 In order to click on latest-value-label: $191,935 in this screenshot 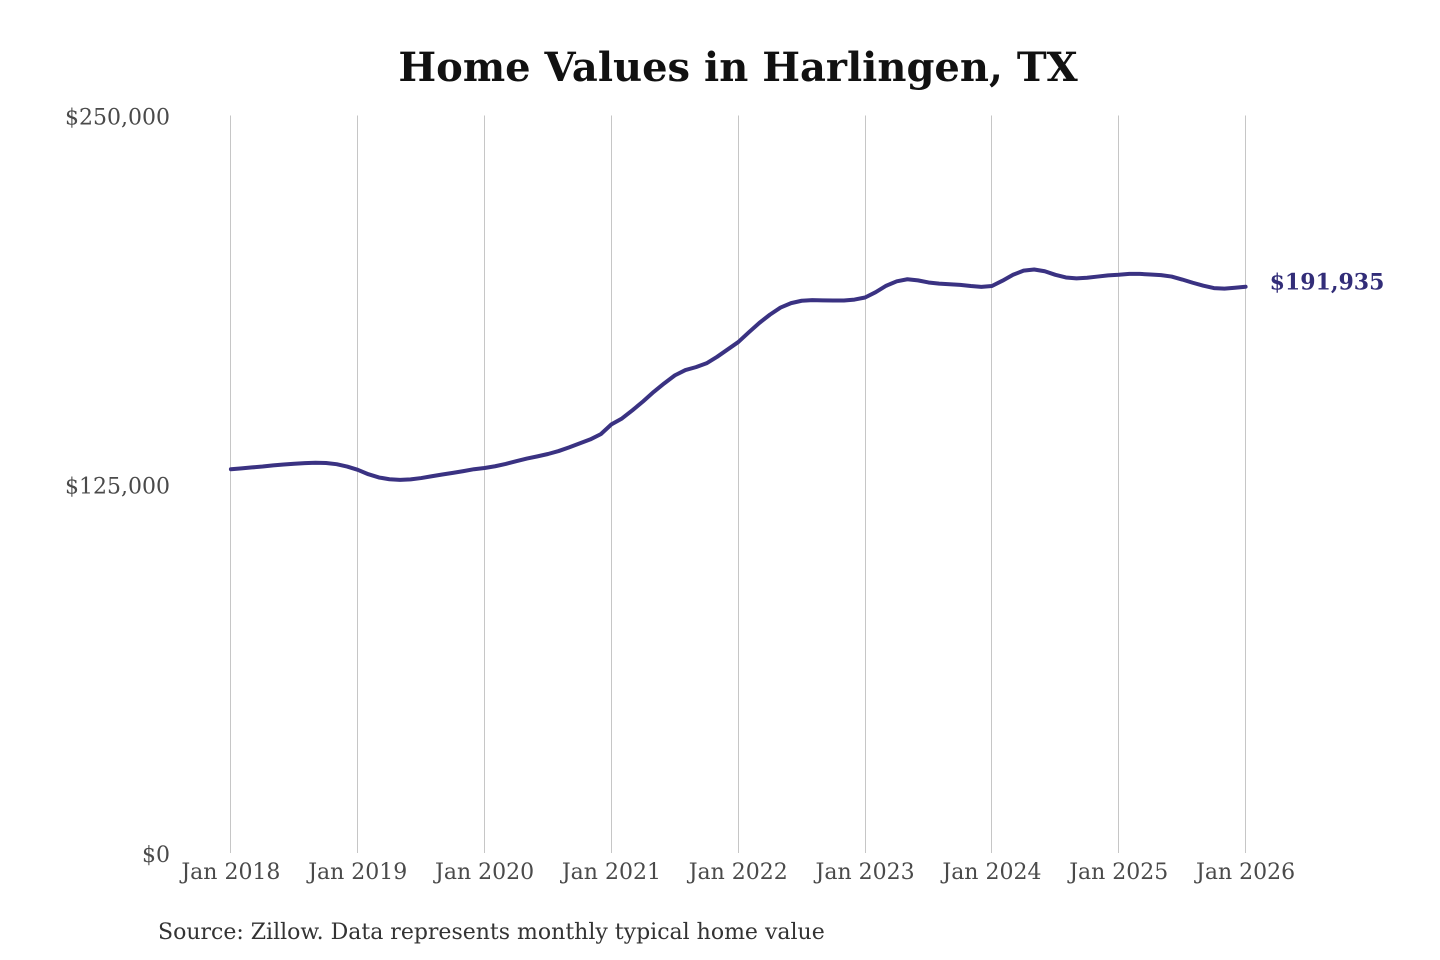, I will do `click(1327, 282)`.